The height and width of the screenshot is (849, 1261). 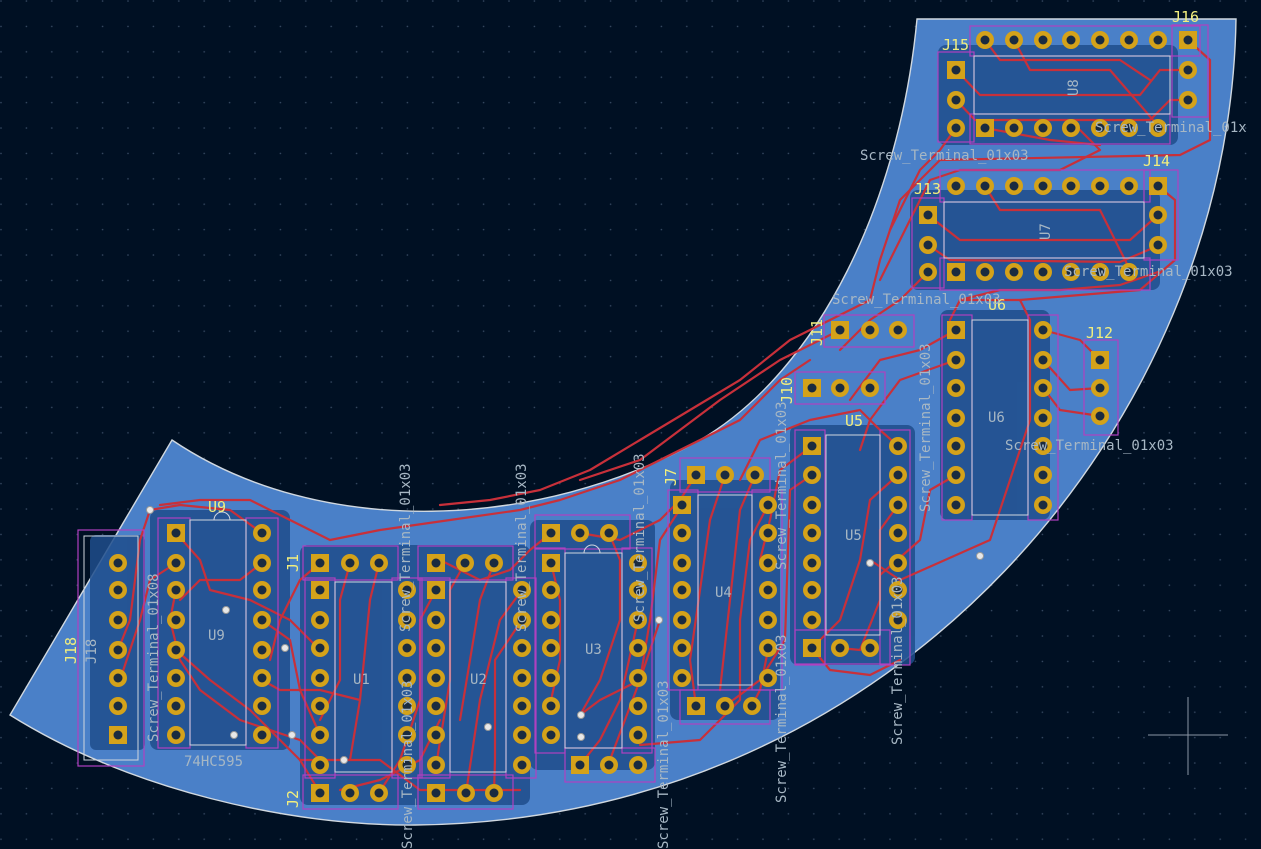 What do you see at coordinates (955, 45) in the screenshot?
I see `ref-j15: J15` at bounding box center [955, 45].